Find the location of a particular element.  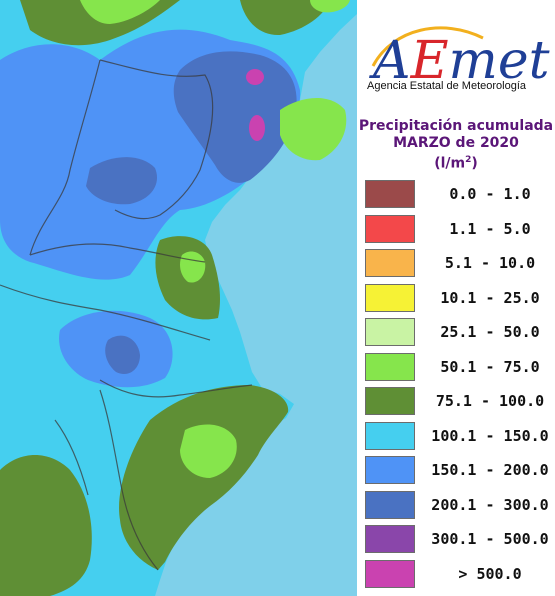

legend-row: > 500.0 is located at coordinates (460, 574).